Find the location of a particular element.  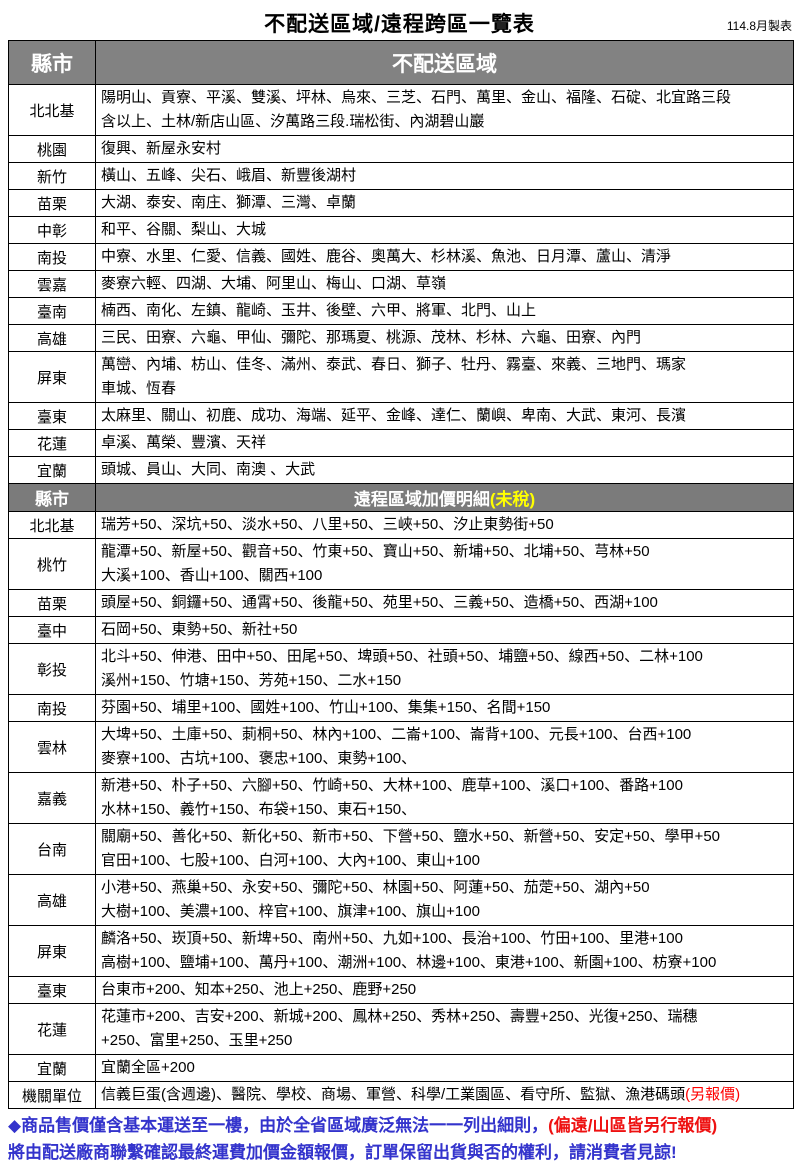

county-cell: 台南 is located at coordinates (52, 849).